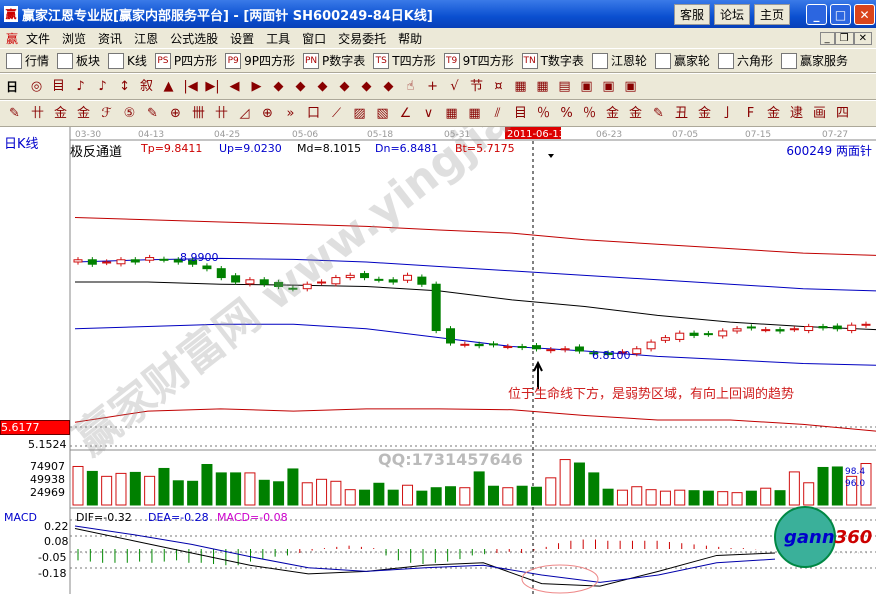 Image resolution: width=876 pixels, height=597 pixels. I want to click on chart-tool-icon-24: ▤, so click(564, 86).